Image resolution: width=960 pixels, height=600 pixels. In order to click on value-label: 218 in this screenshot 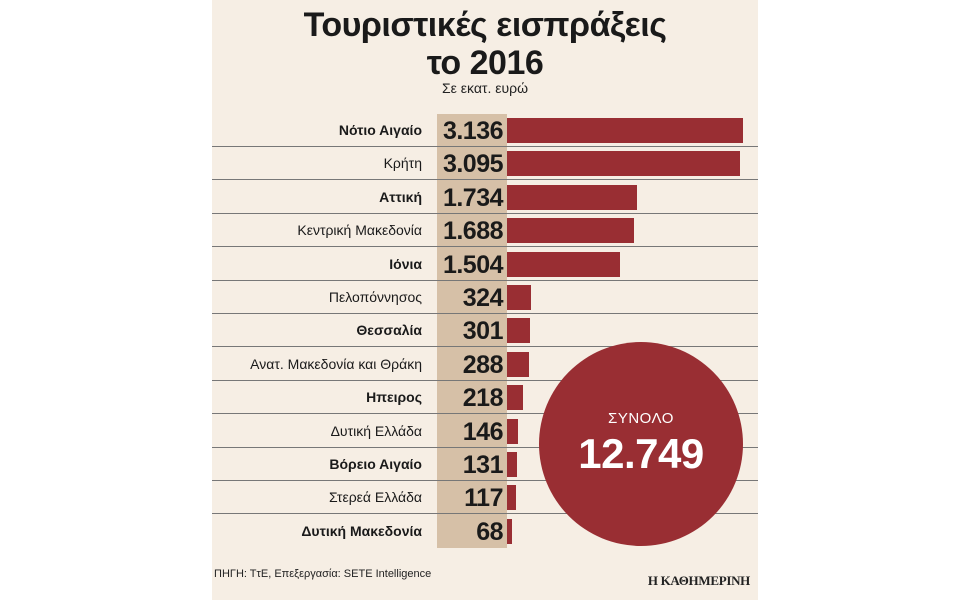, I will do `click(483, 398)`.